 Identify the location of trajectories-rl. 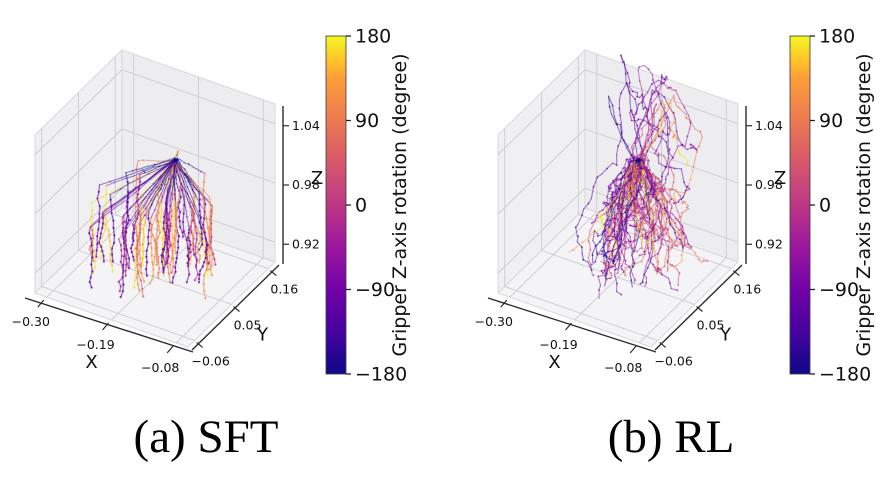
(638, 176).